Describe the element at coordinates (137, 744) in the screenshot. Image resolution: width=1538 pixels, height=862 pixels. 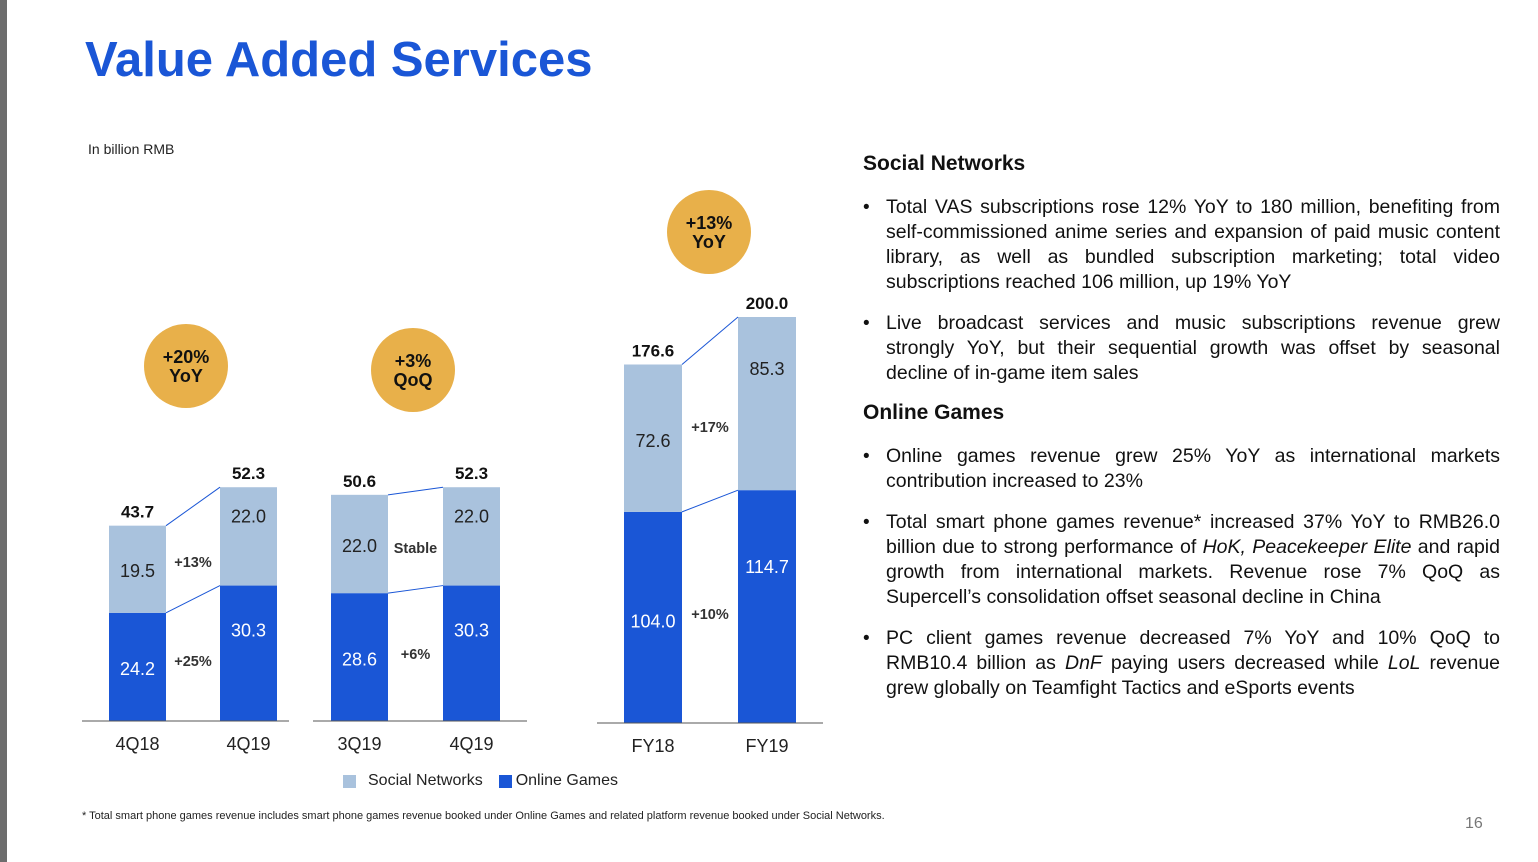
I see `category-label: 4Q18` at that location.